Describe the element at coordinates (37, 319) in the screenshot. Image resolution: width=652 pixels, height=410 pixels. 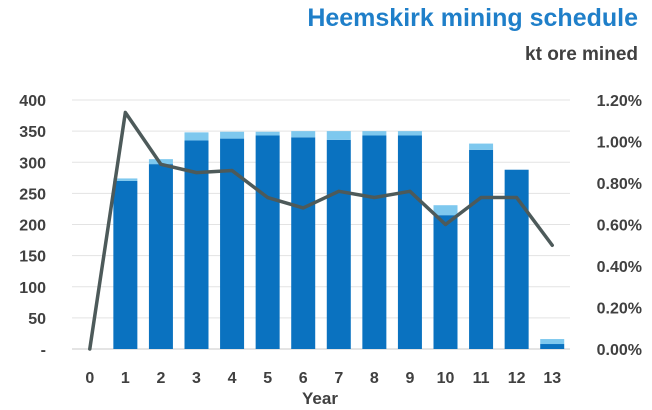
I see `y-left-tick-label: 50` at that location.